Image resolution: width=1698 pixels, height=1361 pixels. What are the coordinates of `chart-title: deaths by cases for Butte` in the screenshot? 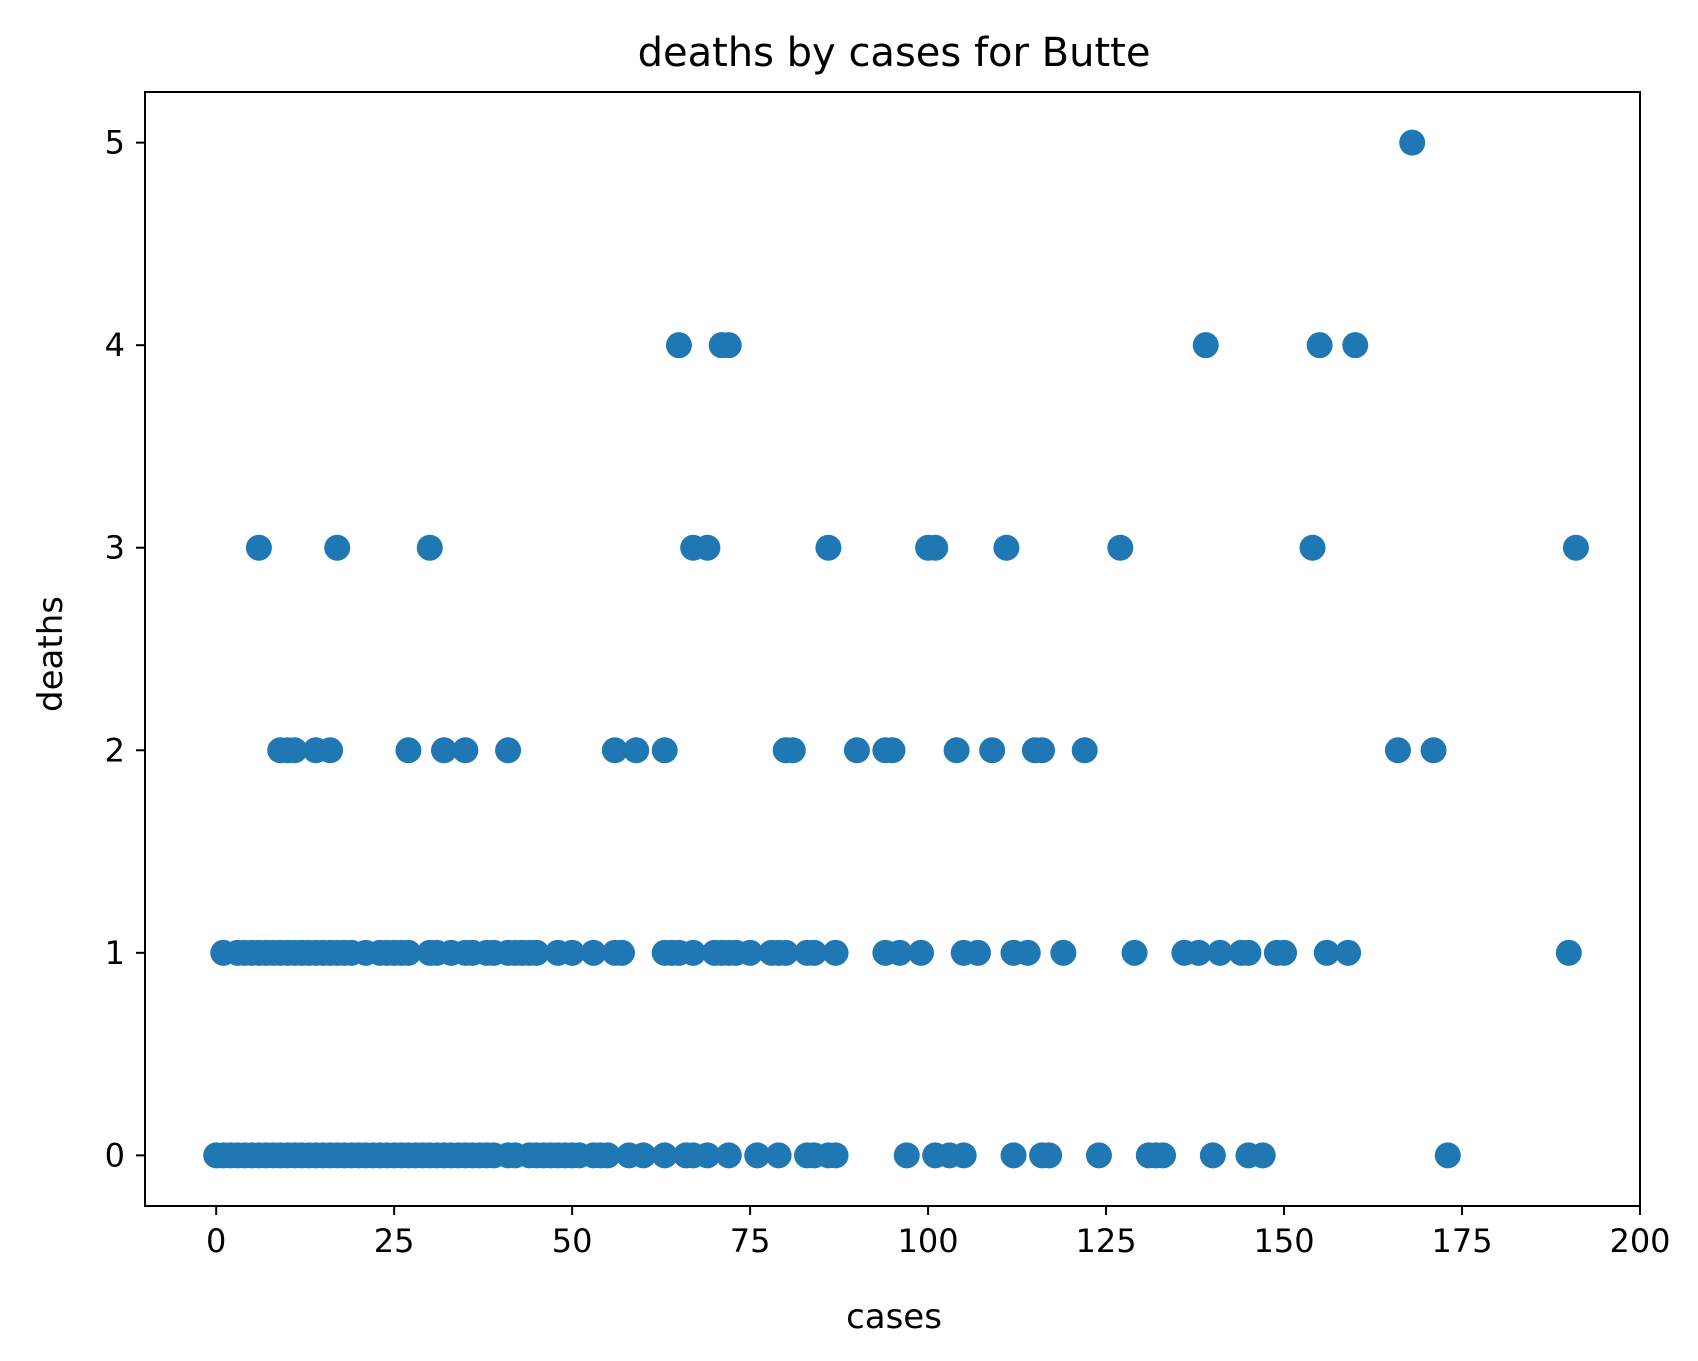 It's located at (894, 53).